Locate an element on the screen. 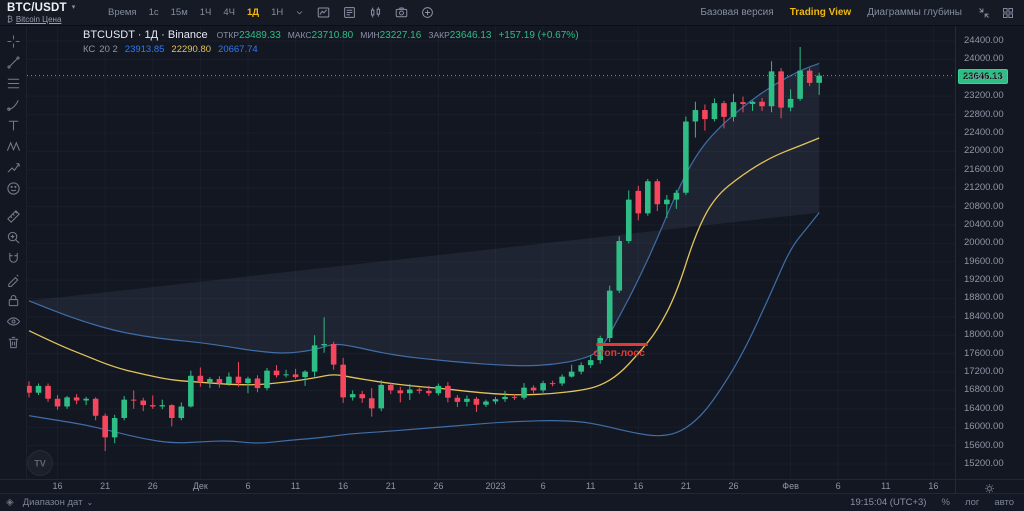  xabcd-pattern-icon is located at coordinates (13, 146).